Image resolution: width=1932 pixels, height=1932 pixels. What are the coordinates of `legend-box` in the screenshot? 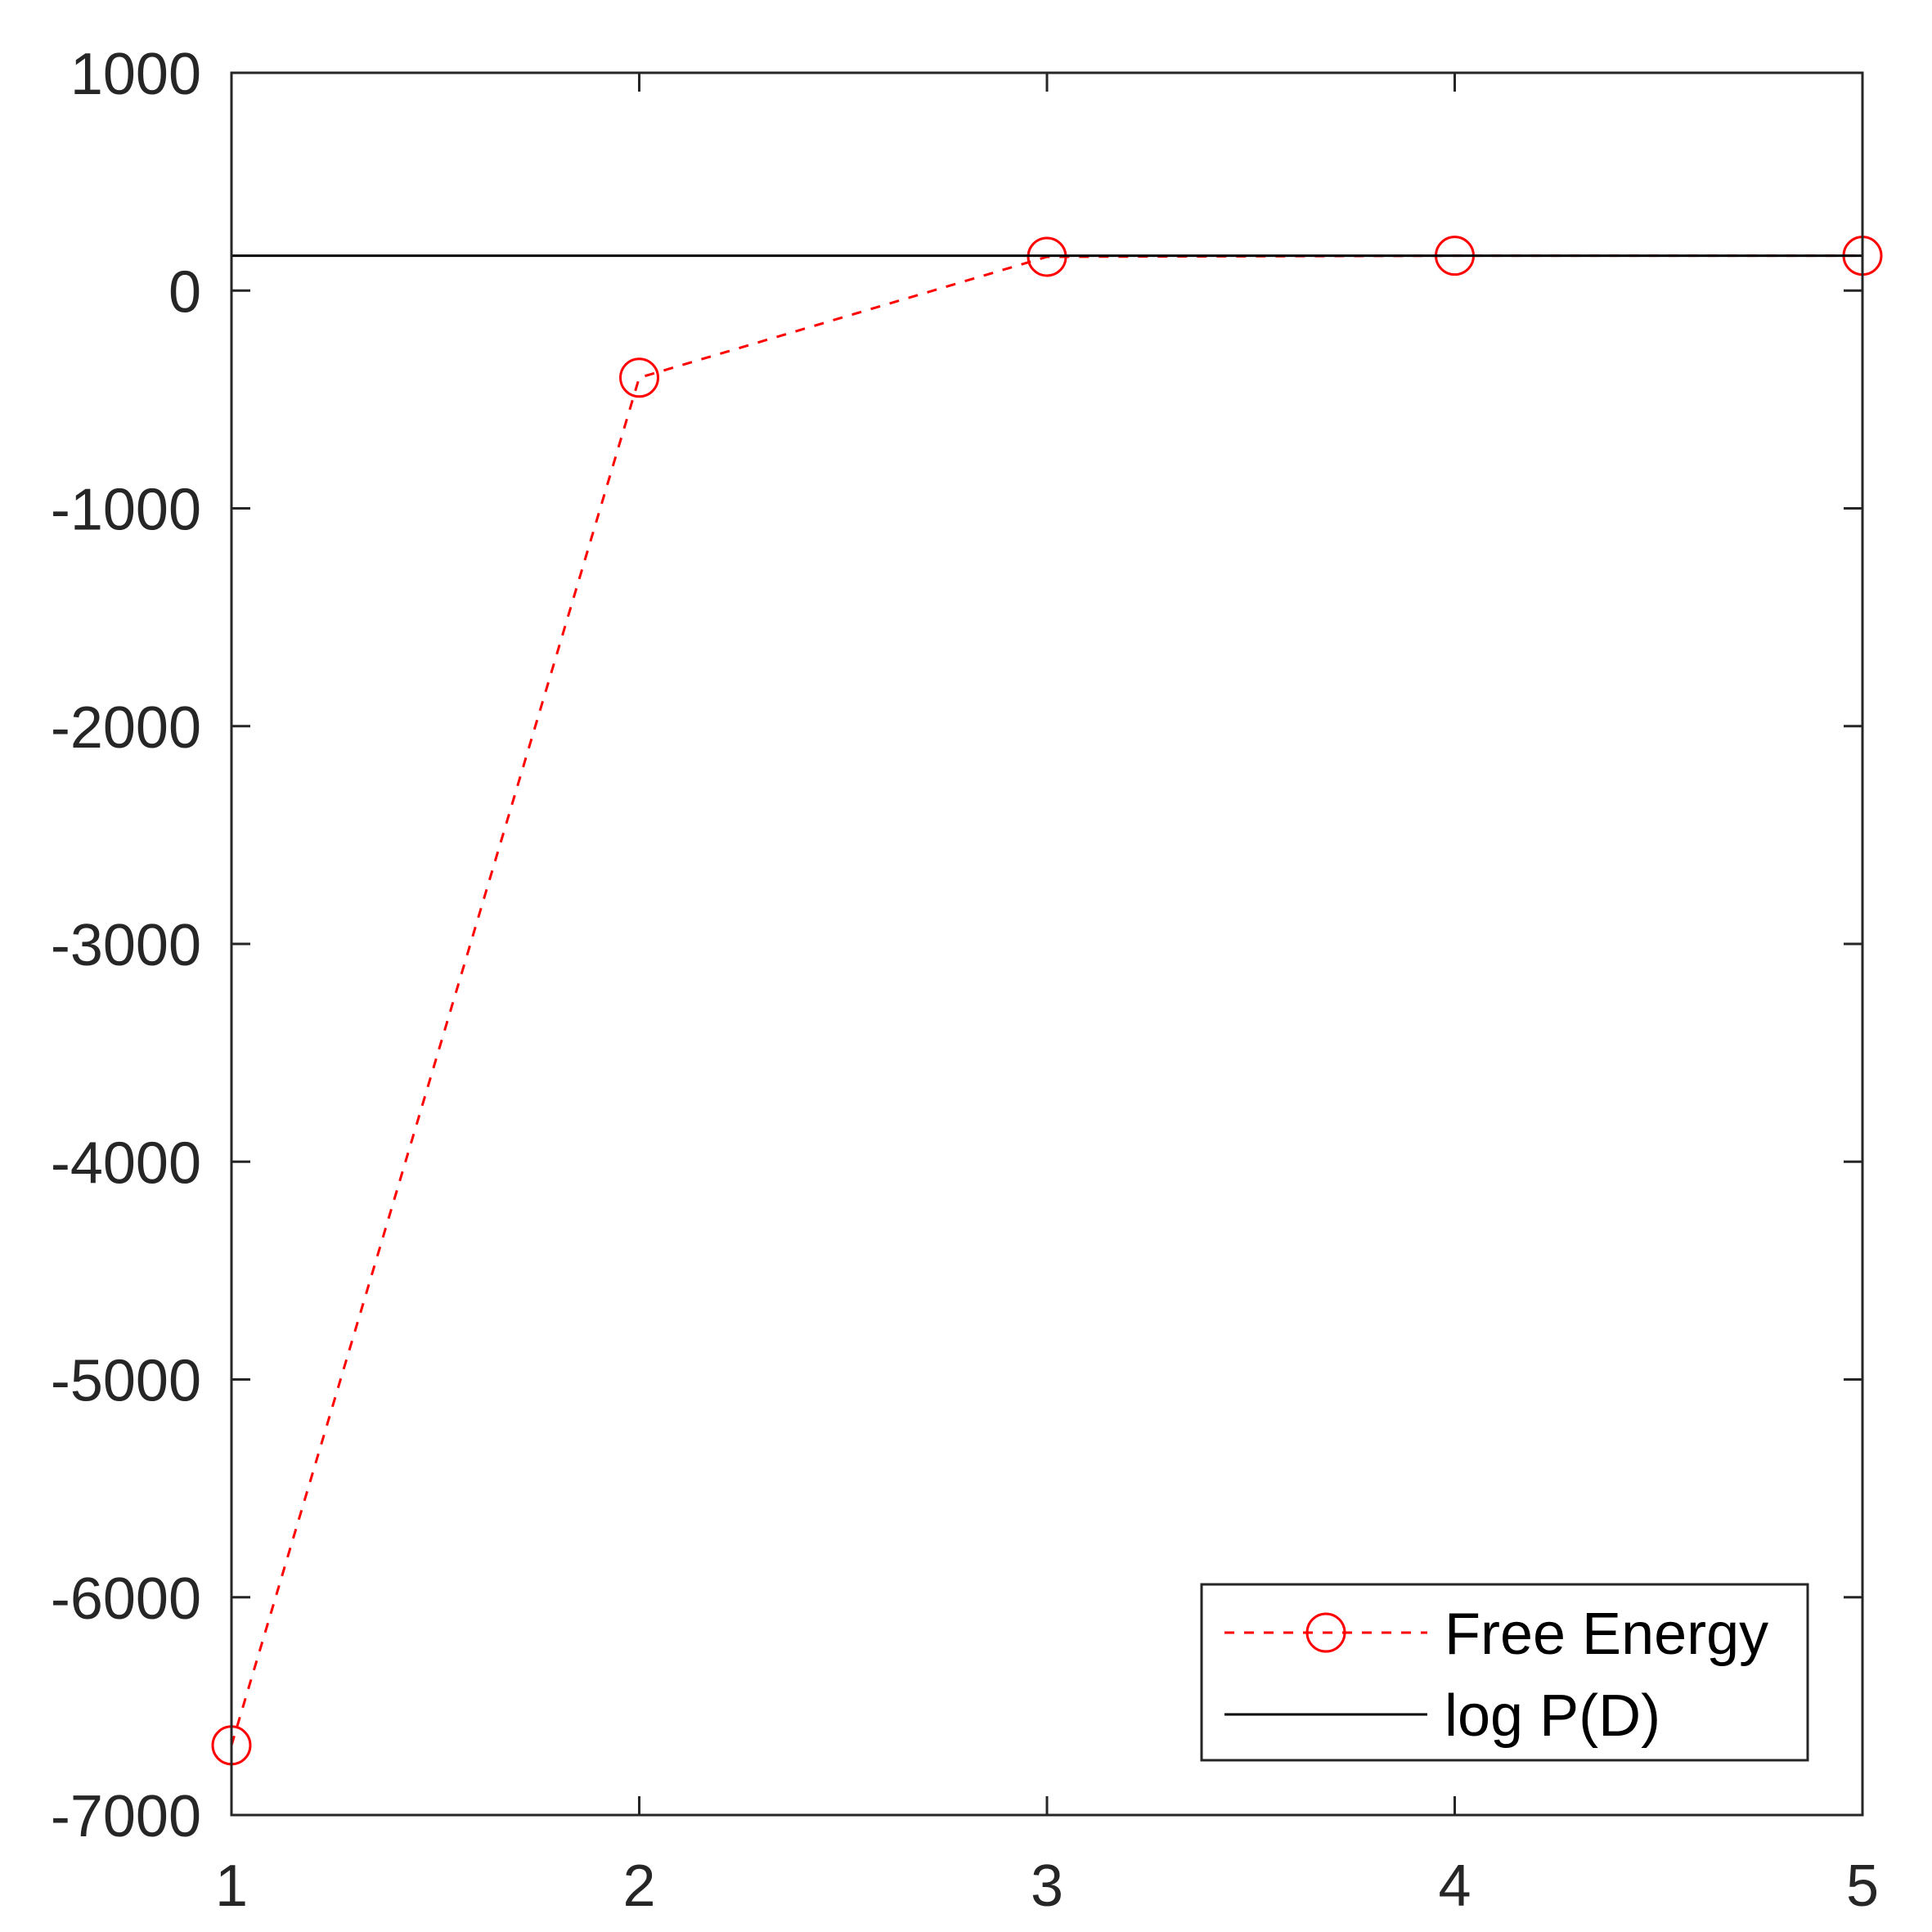 It's located at (1505, 1672).